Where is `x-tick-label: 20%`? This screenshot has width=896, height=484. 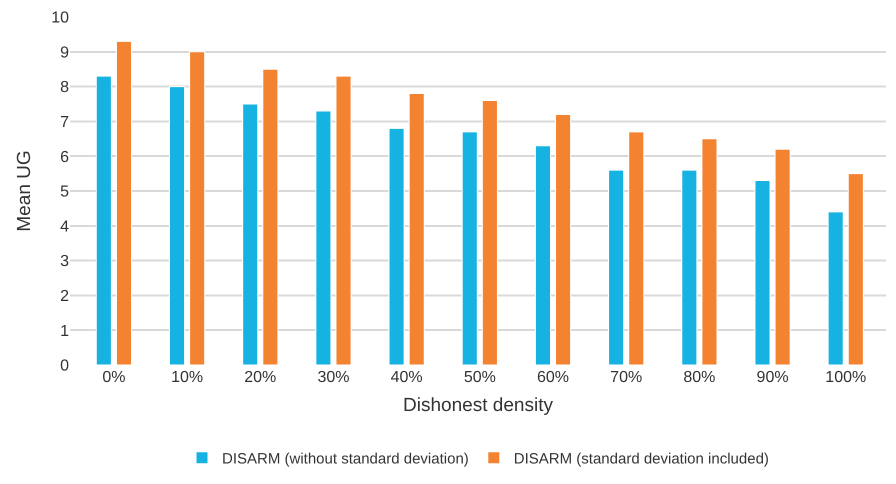 x-tick-label: 20% is located at coordinates (260, 377).